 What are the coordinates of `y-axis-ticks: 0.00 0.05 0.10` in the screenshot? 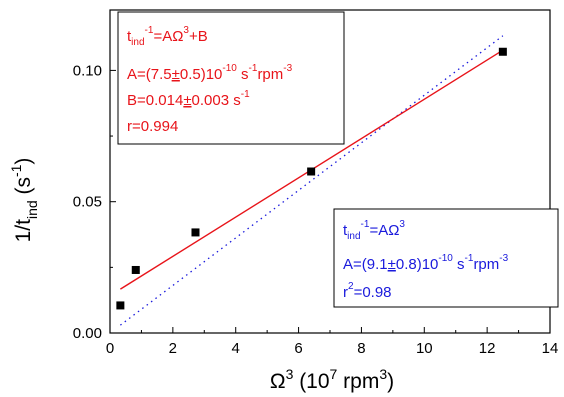 It's located at (94, 202).